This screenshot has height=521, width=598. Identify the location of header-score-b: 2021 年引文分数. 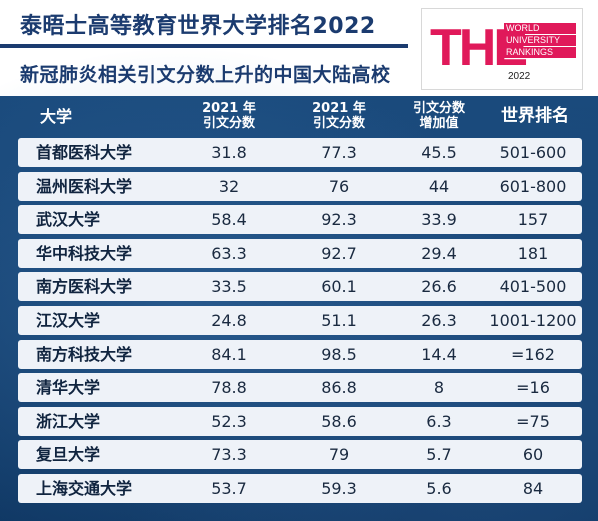
(339, 116).